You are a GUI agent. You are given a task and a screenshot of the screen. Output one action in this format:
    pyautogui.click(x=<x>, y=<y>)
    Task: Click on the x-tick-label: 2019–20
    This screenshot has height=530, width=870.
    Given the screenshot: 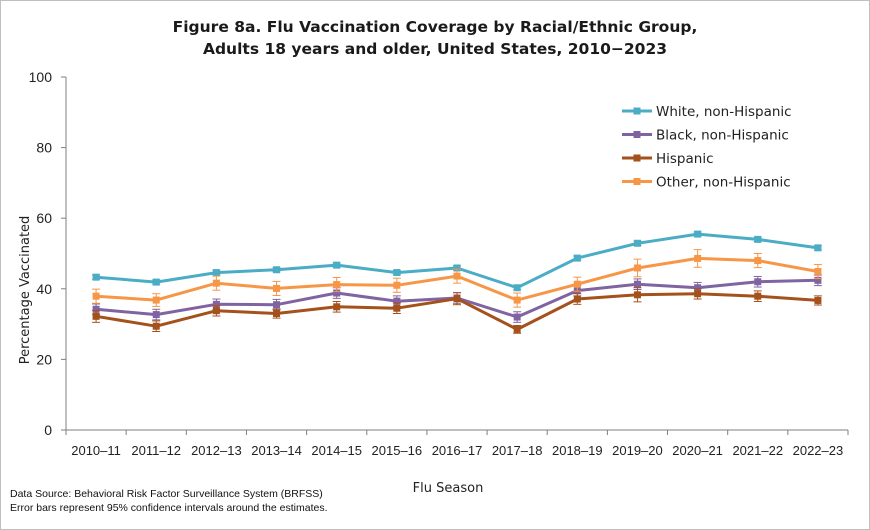 What is the action you would take?
    pyautogui.click(x=637, y=450)
    